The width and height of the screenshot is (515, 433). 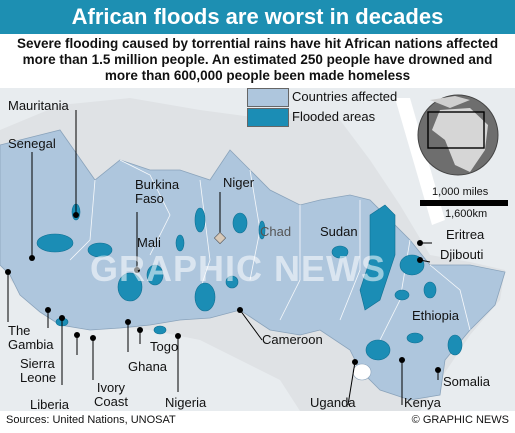 I want to click on label-sudan: Sudan, so click(x=339, y=231).